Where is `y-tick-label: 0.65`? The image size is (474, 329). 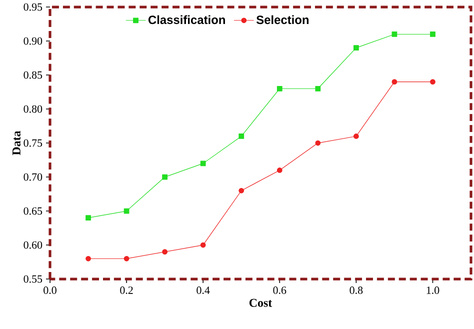
y-tick-label: 0.65 is located at coordinates (33, 211).